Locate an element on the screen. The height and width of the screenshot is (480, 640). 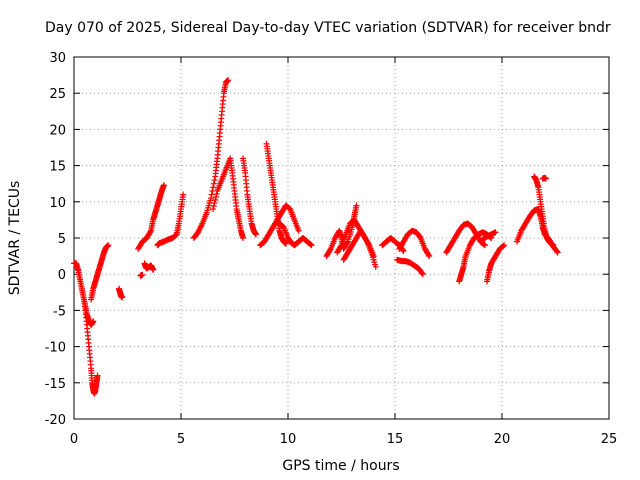
y-tick-label: -5 is located at coordinates (59, 311).